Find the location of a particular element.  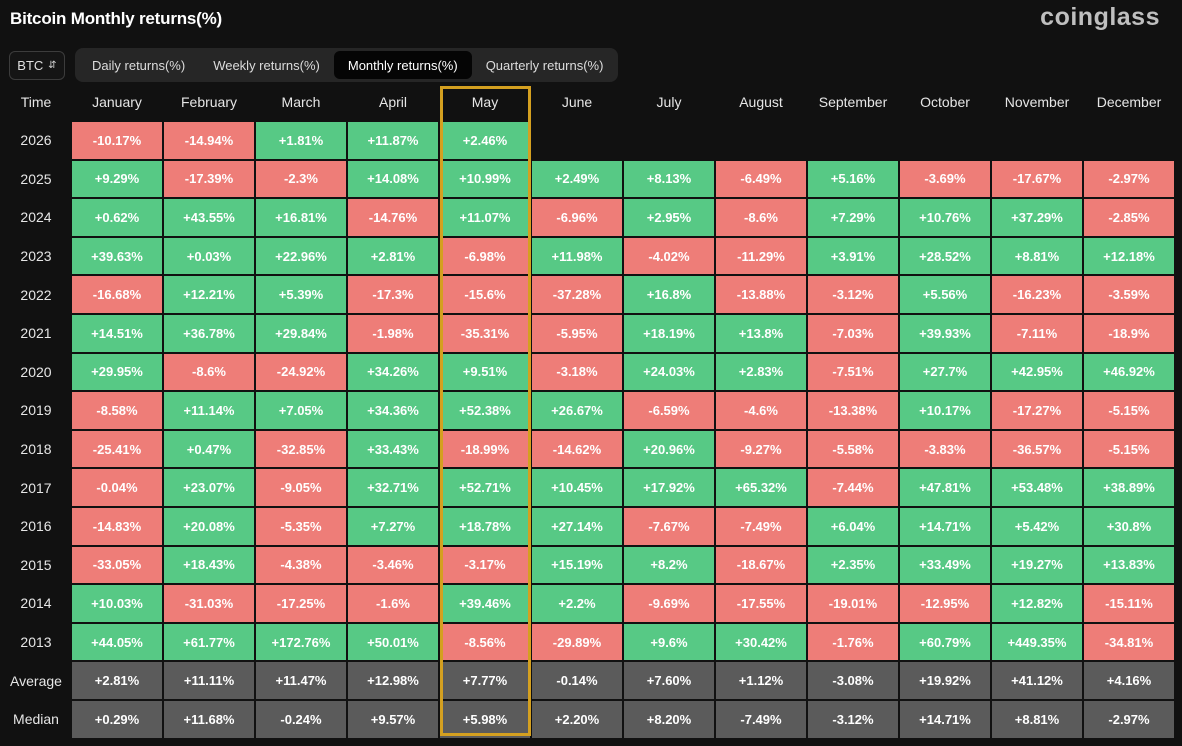

return-cell: +11.87% is located at coordinates (393, 140).